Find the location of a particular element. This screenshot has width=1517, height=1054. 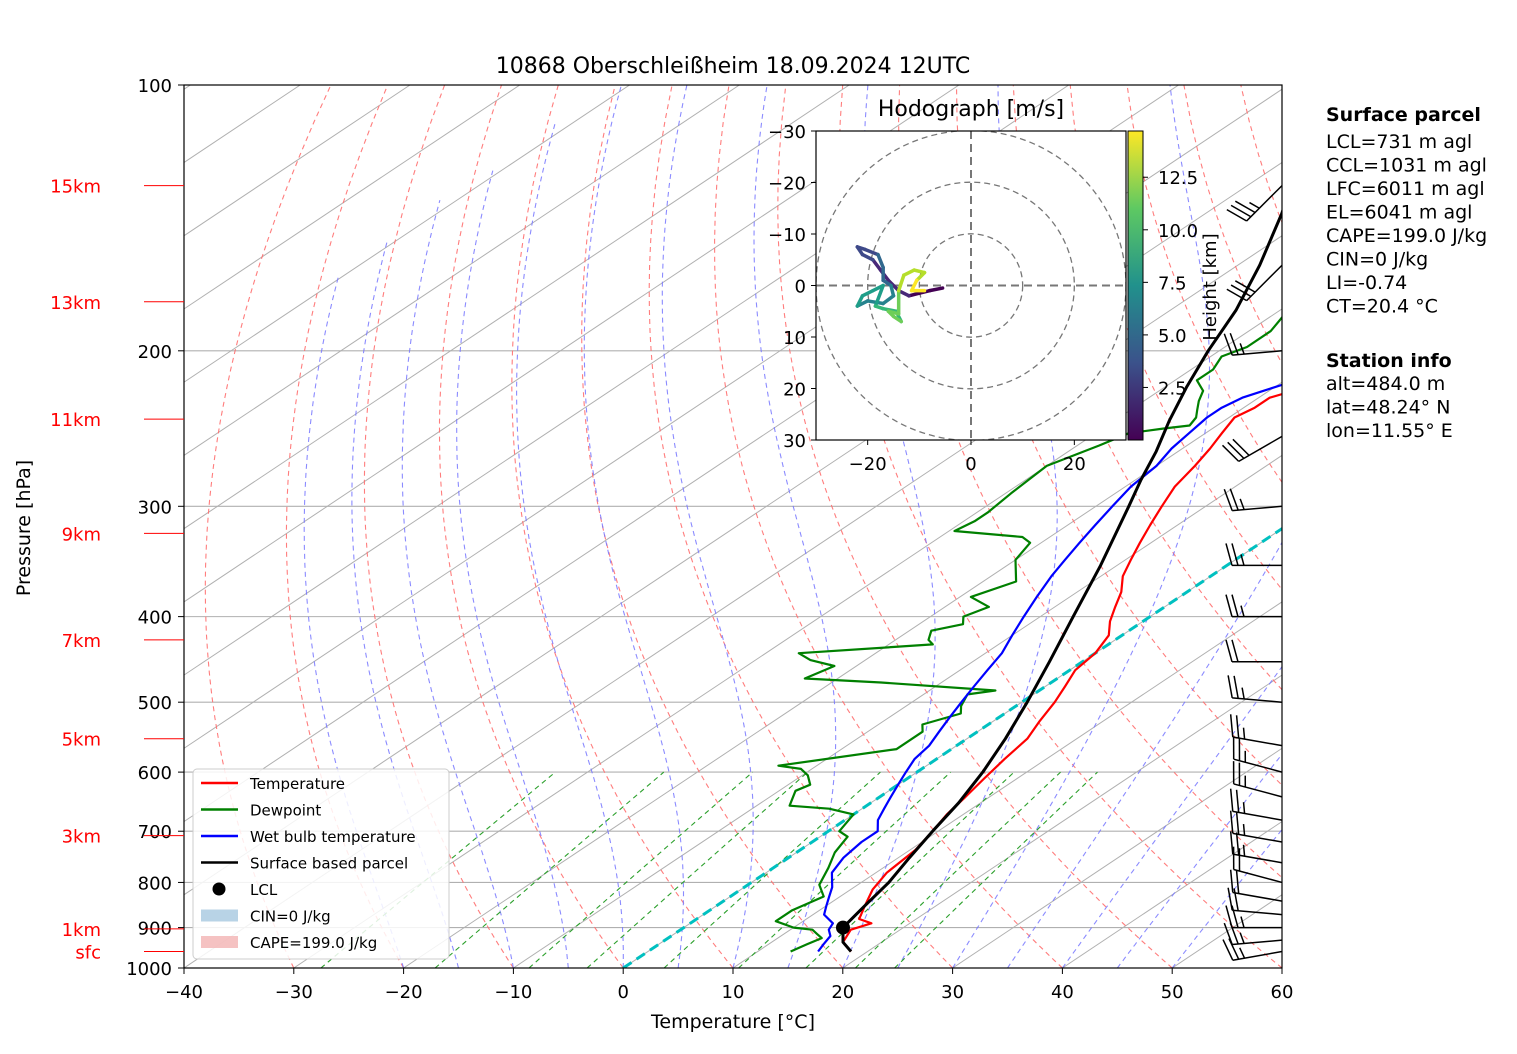

x-tick-label: 50 is located at coordinates (1172, 992).